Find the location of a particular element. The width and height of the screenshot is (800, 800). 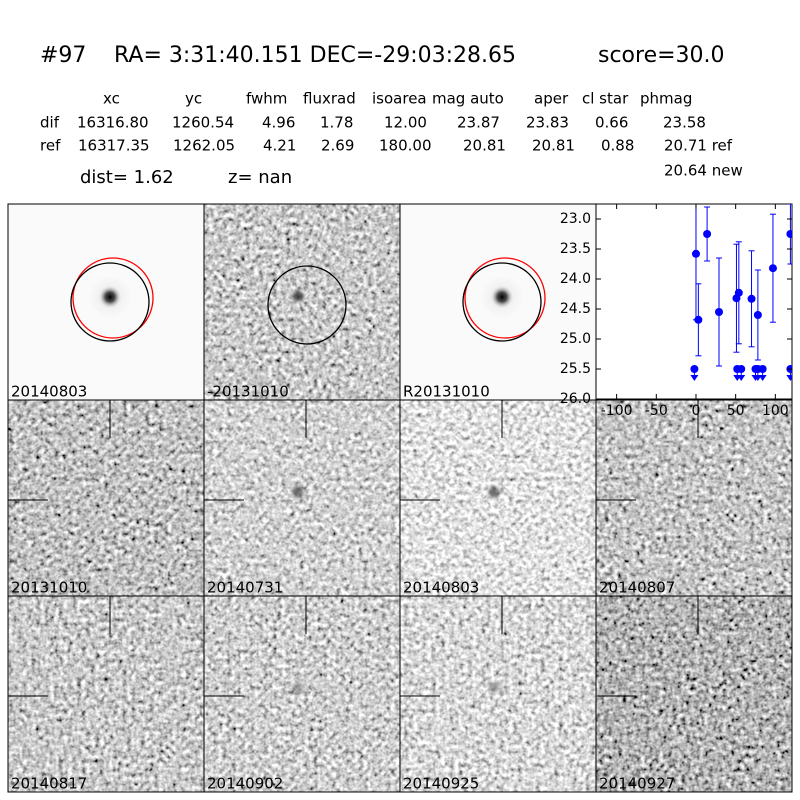

distance: dist= 1.62 is located at coordinates (127, 177).